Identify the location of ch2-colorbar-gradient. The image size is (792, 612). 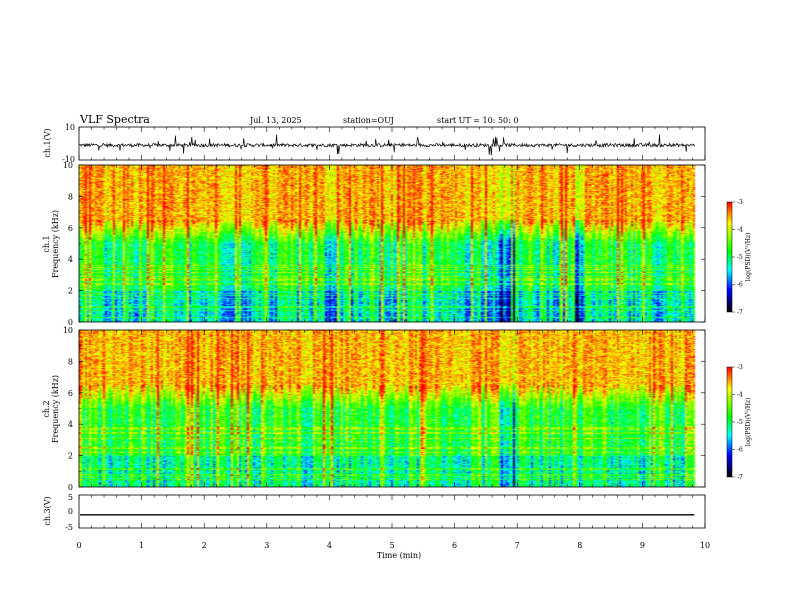
(729, 422).